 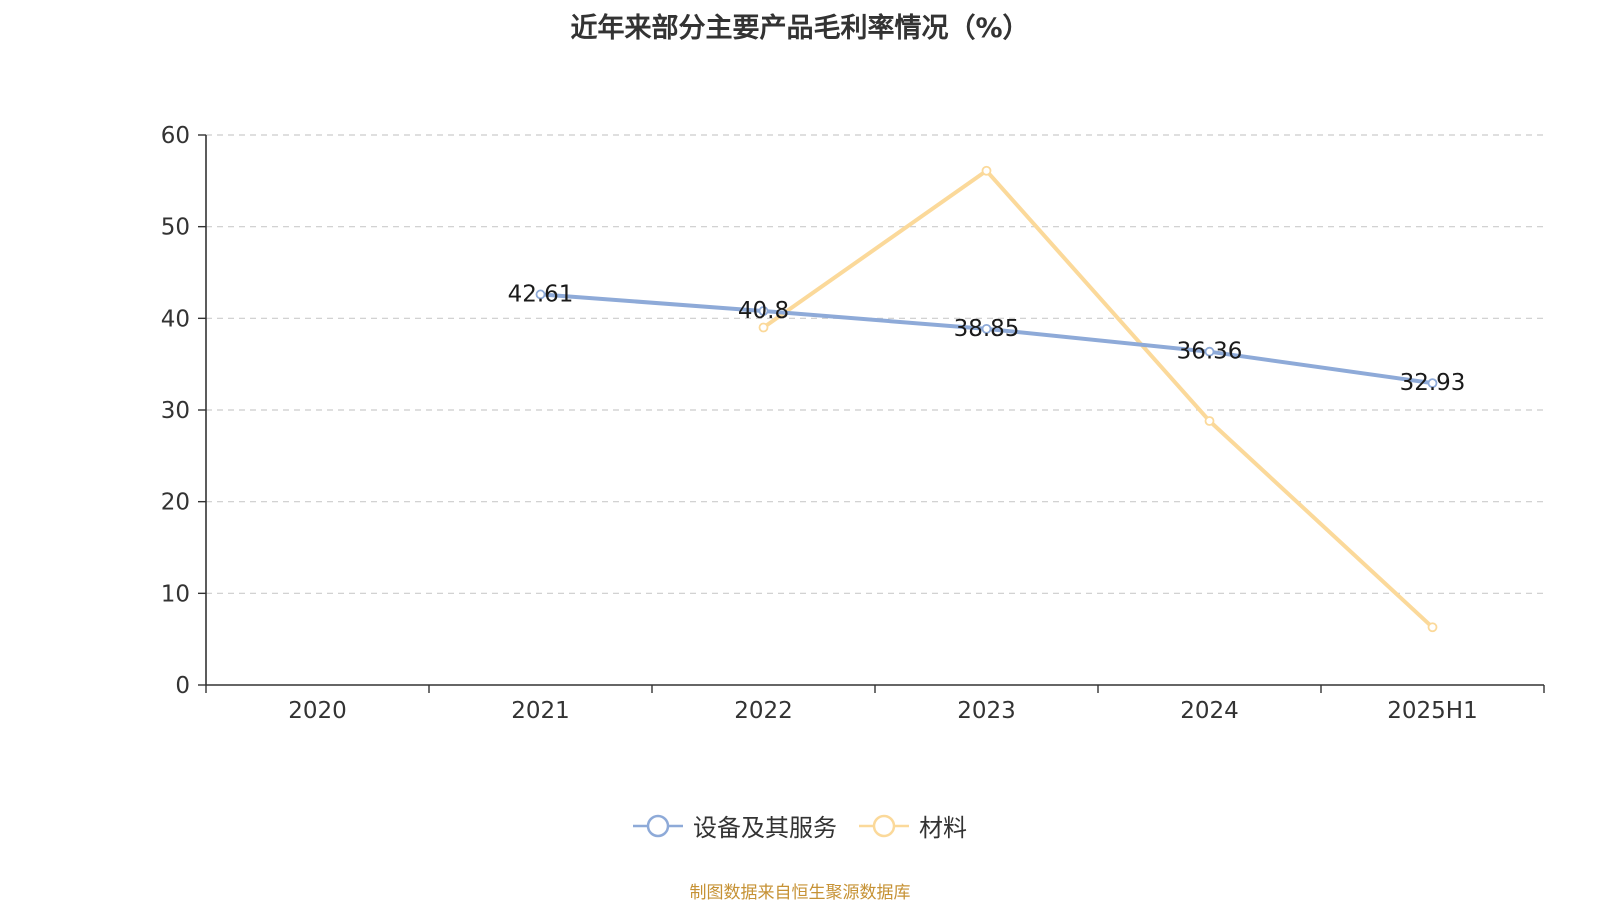 I want to click on data-label: 32.93, so click(x=1433, y=383).